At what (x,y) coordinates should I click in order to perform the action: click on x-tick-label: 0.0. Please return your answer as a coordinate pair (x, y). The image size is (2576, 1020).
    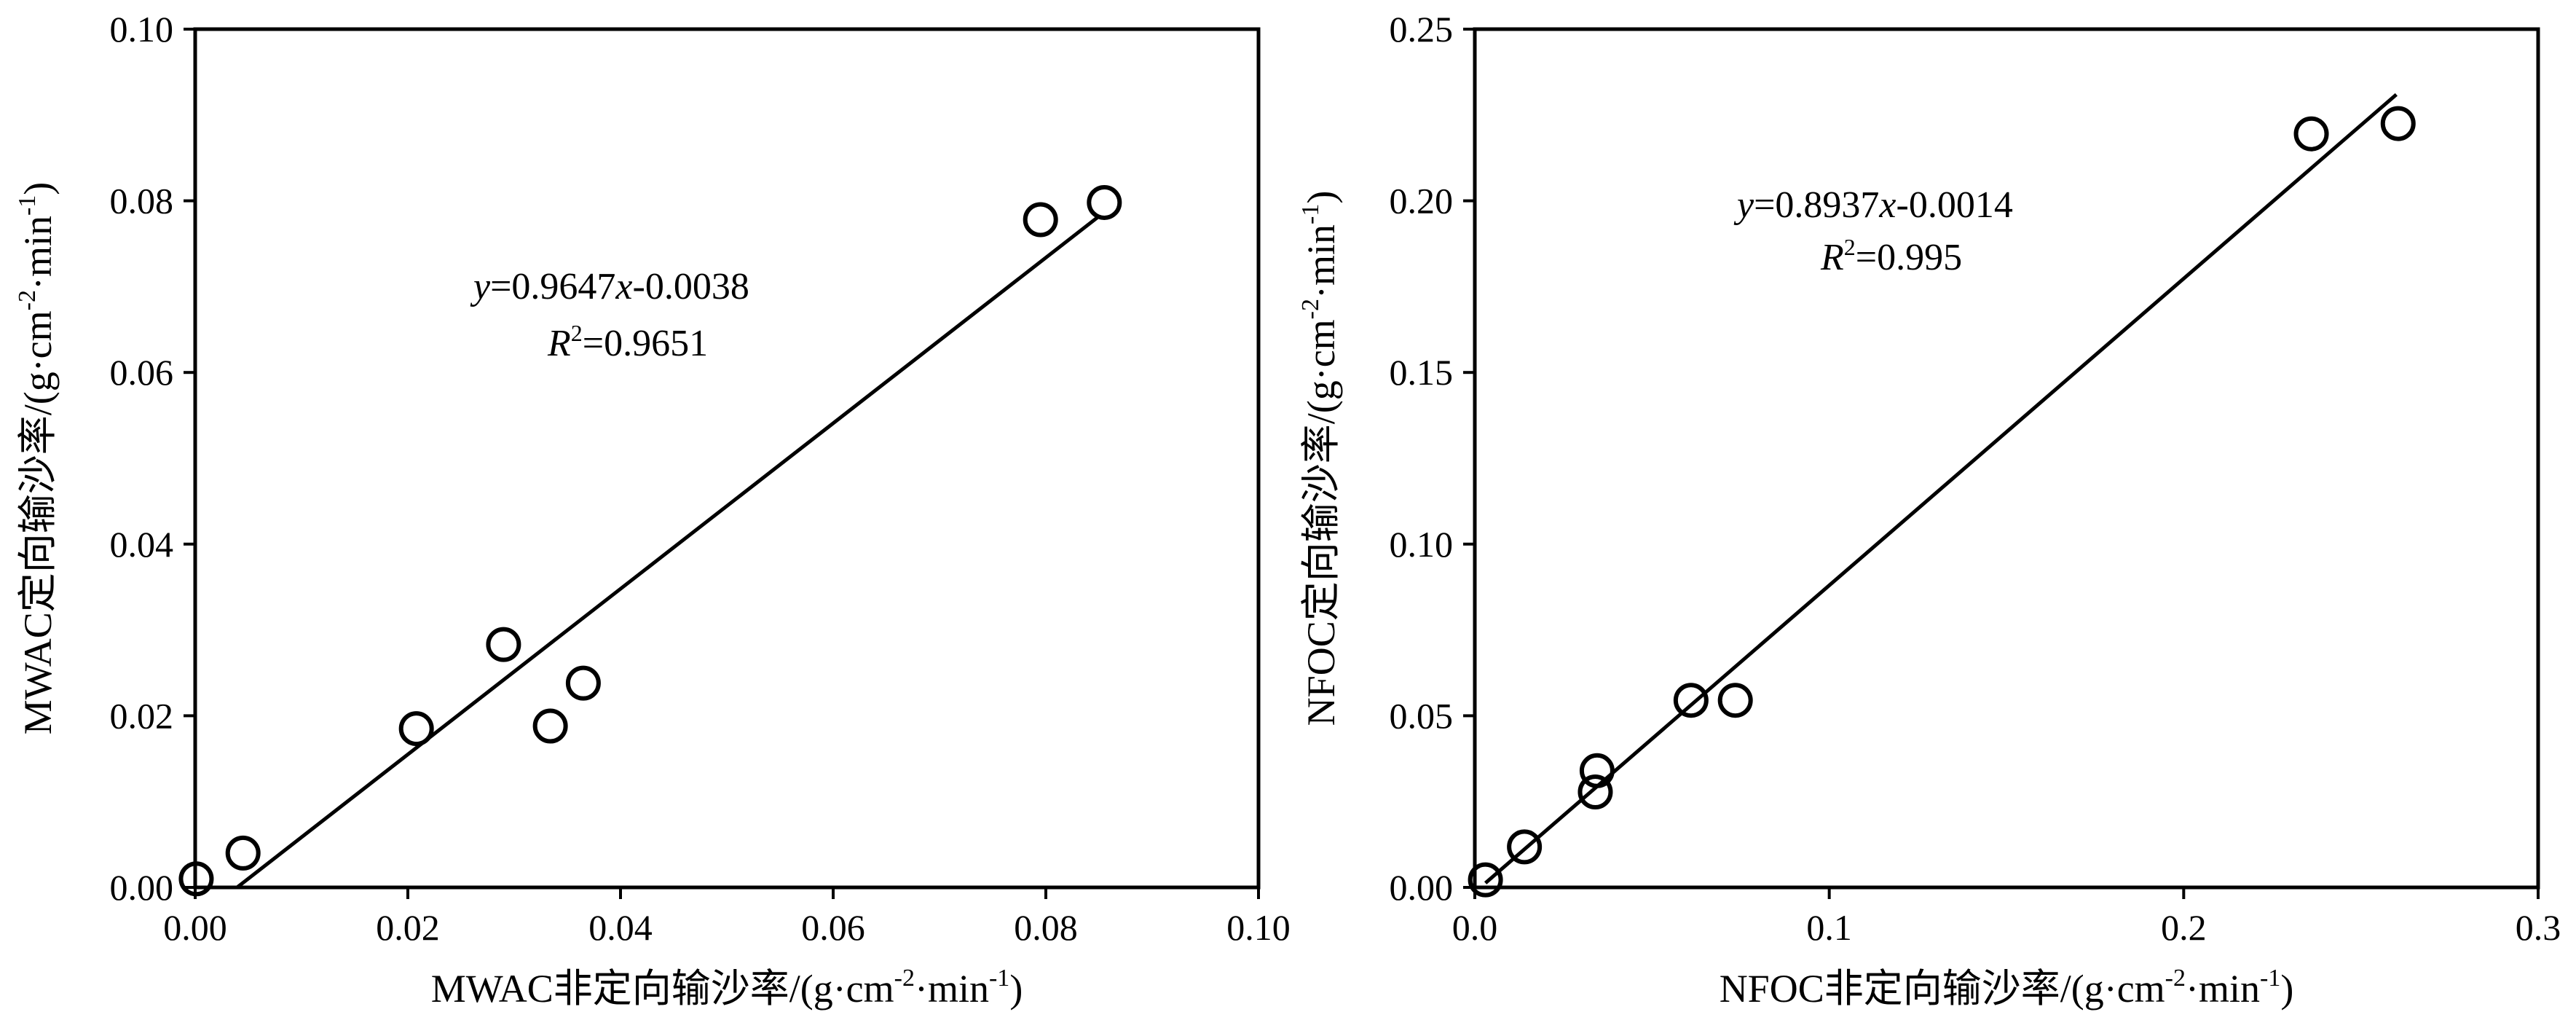
    Looking at the image, I should click on (1475, 927).